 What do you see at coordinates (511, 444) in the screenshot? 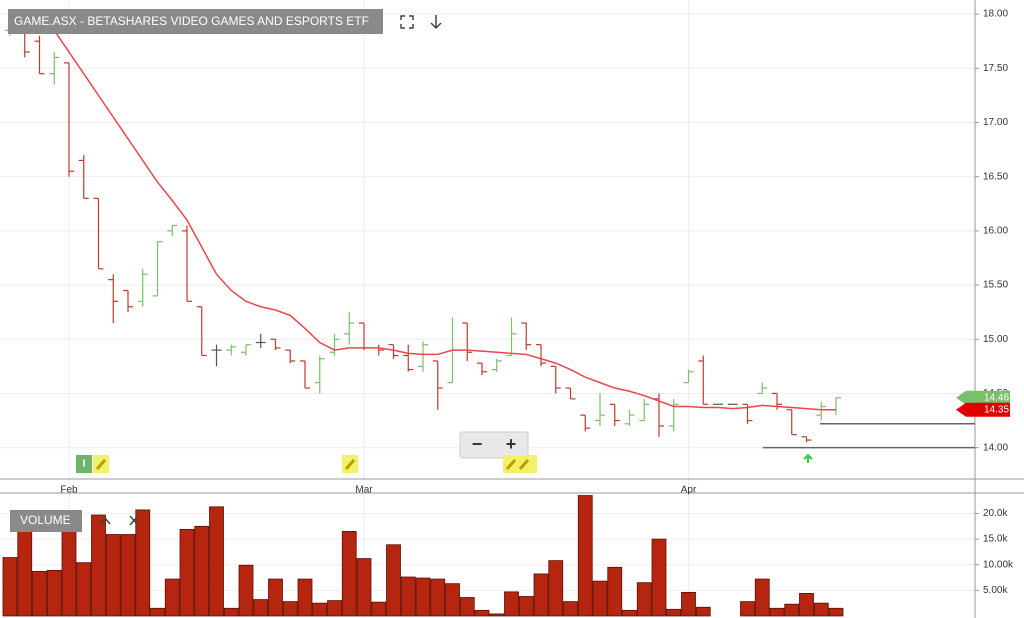
I see `zoom-in-button: +` at bounding box center [511, 444].